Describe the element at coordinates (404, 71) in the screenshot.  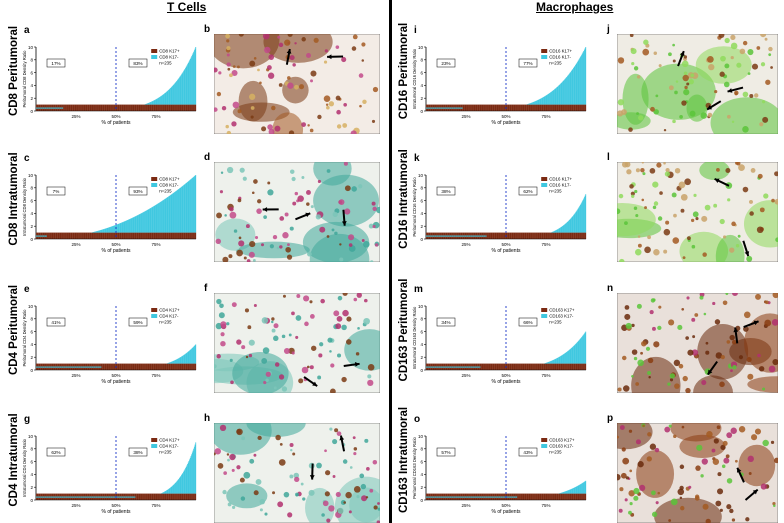
I see `row-label-text: CD16 Peritumoral` at that location.